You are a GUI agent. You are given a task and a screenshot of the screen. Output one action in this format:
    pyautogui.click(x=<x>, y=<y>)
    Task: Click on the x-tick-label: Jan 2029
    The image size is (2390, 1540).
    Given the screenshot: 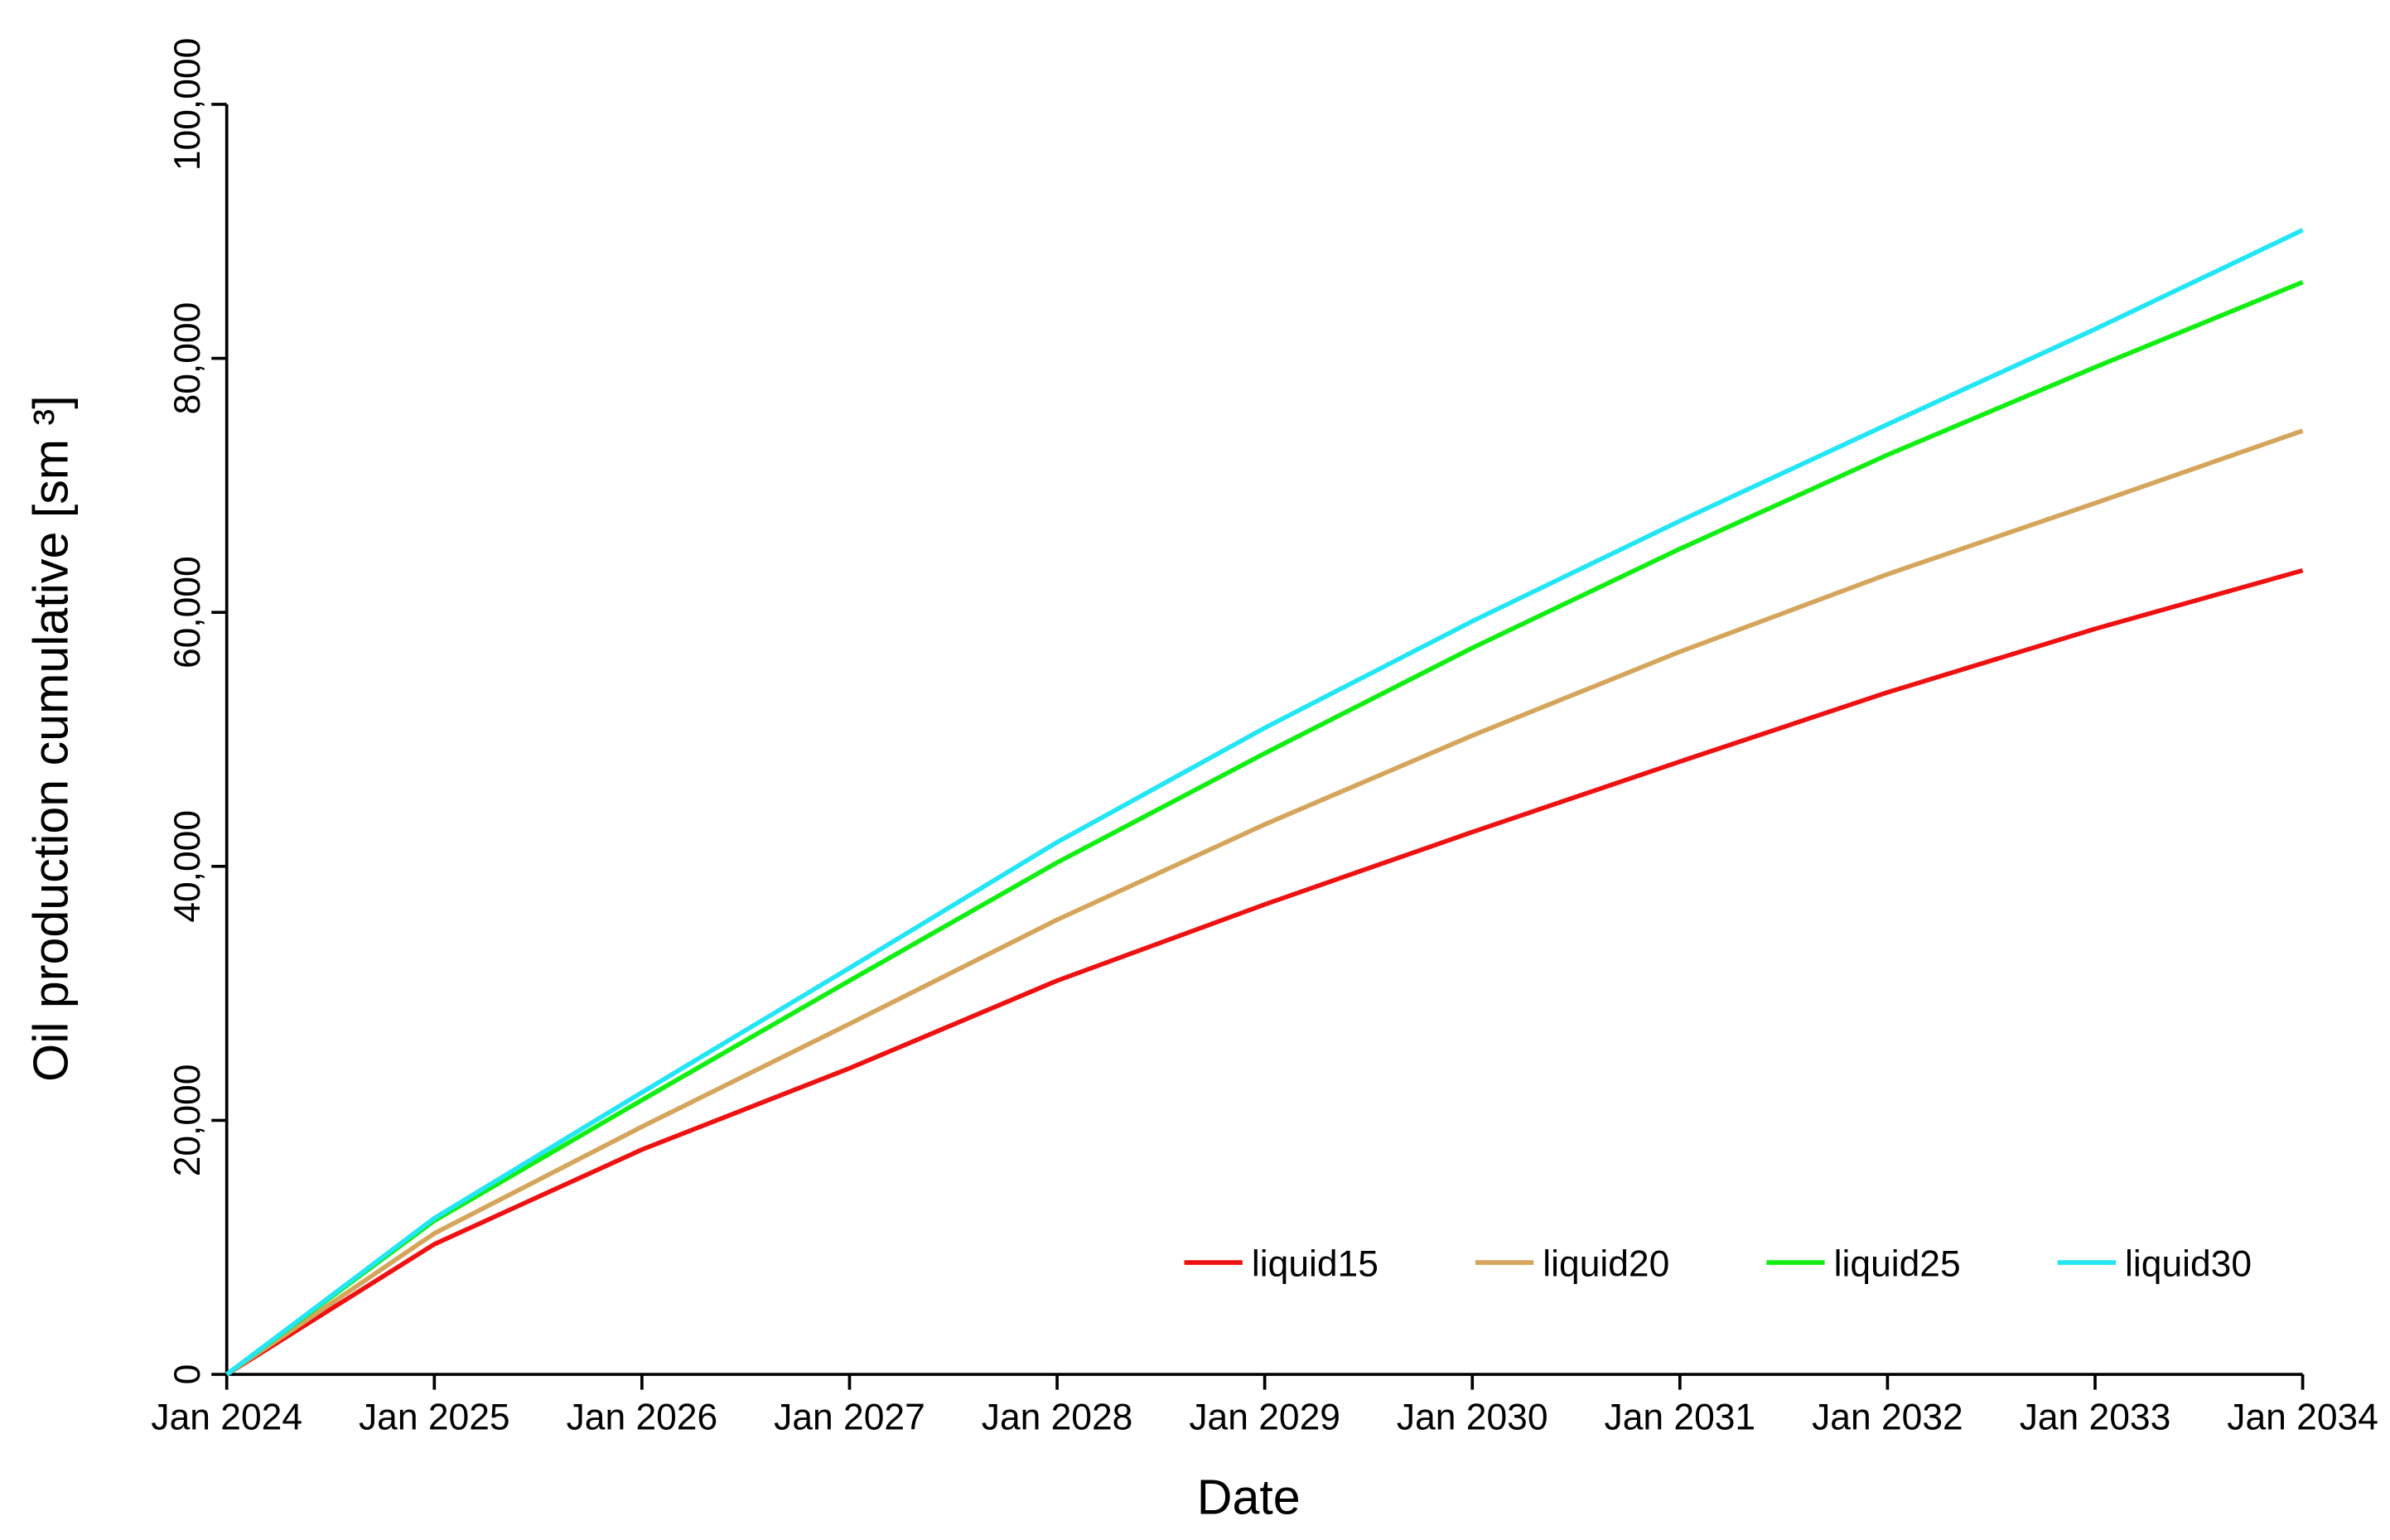 What is the action you would take?
    pyautogui.click(x=1264, y=1418)
    